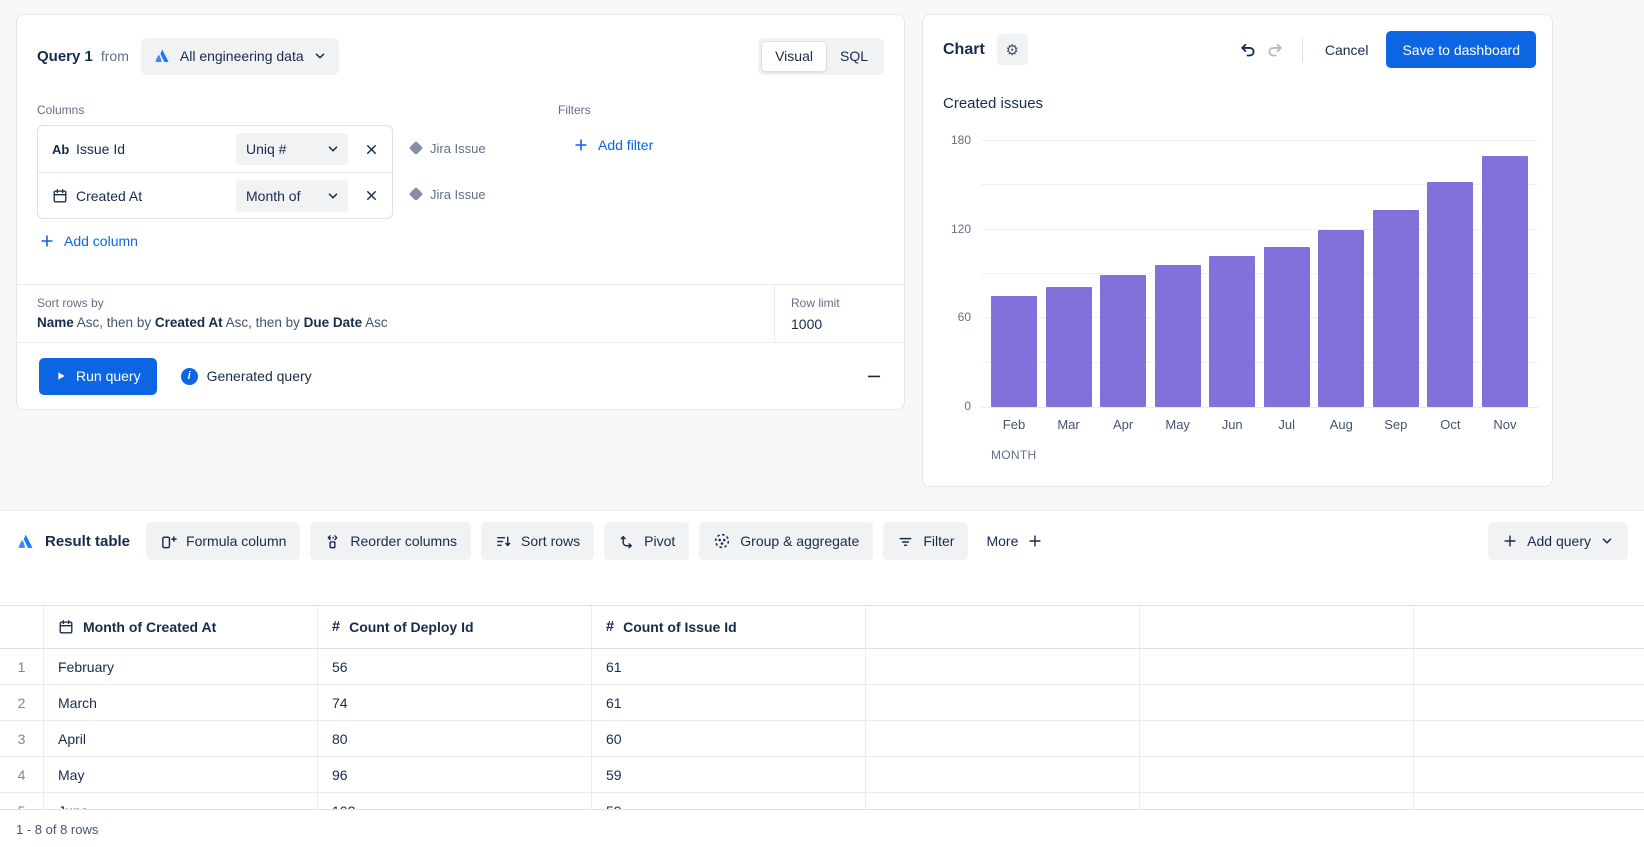 This screenshot has height=847, width=1644. What do you see at coordinates (1276, 50) in the screenshot?
I see `redo-button` at bounding box center [1276, 50].